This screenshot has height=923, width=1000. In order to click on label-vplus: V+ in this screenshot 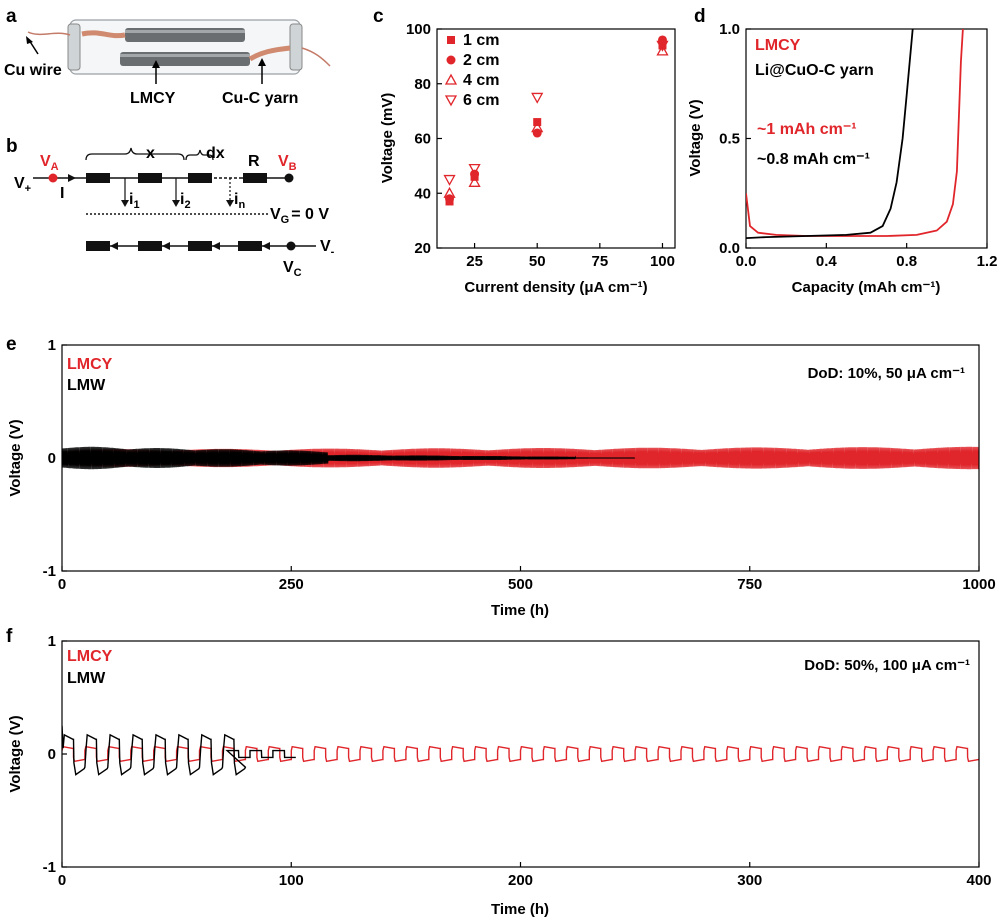, I will do `click(22, 185)`.